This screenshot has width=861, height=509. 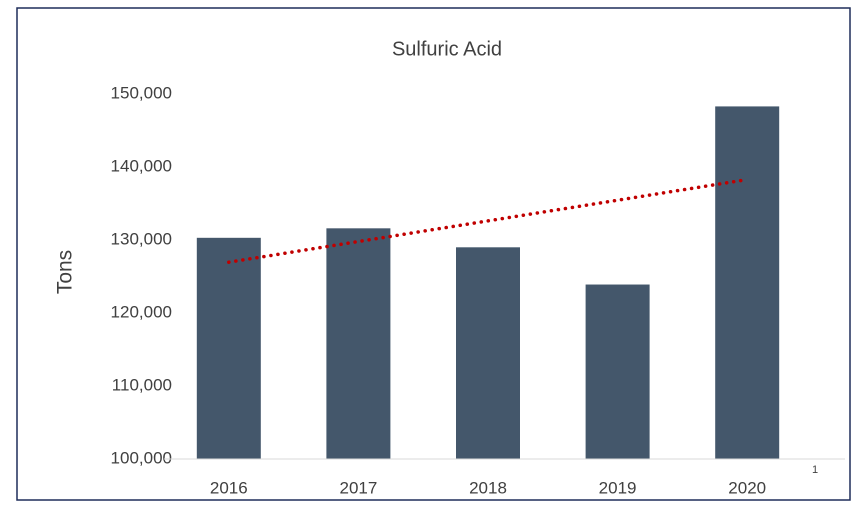 What do you see at coordinates (141, 238) in the screenshot?
I see `y-tick-label: 130,000` at bounding box center [141, 238].